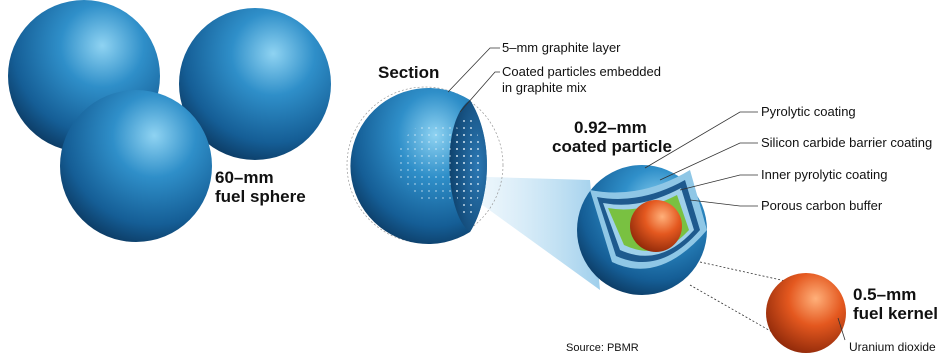 This screenshot has height=354, width=952. What do you see at coordinates (473, 70) in the screenshot?
I see `leader-graphite-layer` at bounding box center [473, 70].